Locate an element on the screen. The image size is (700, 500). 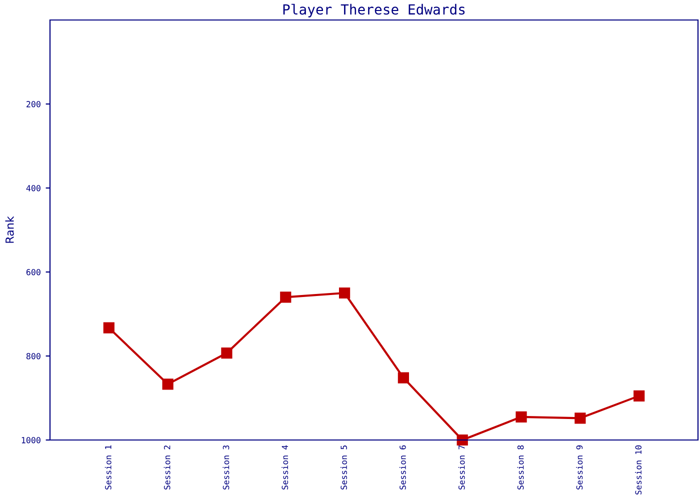
x-tick-label: Session 4 is located at coordinates (285, 467).